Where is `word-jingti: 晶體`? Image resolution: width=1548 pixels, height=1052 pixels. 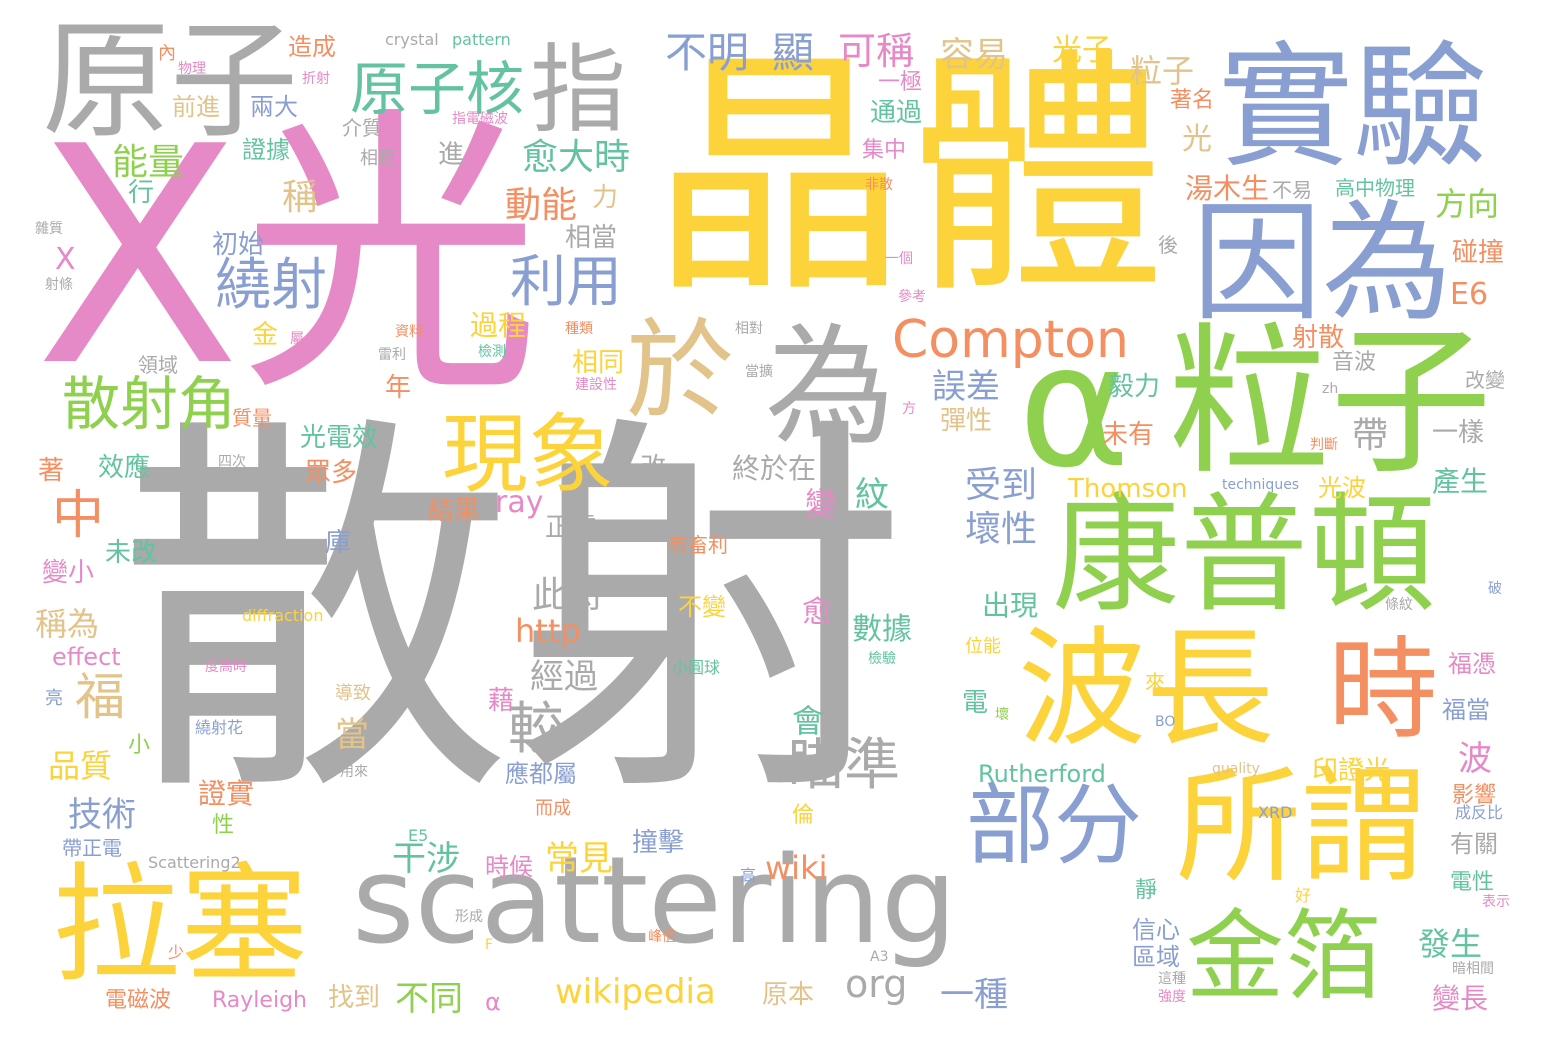
word-jingti: 晶體 is located at coordinates (908, 177).